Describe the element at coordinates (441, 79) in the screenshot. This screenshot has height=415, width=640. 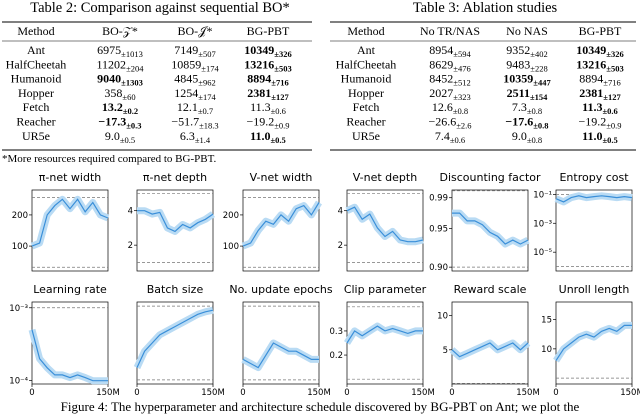
I see `cell-value: 8452` at that location.